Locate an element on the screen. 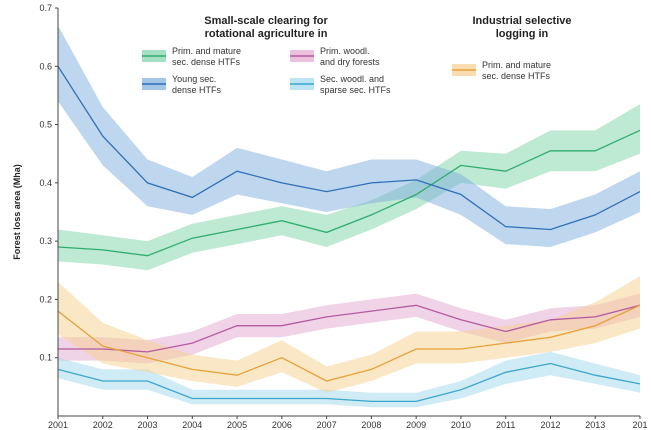  legend-heading-small-scale: rotational agriculture in is located at coordinates (266, 34).